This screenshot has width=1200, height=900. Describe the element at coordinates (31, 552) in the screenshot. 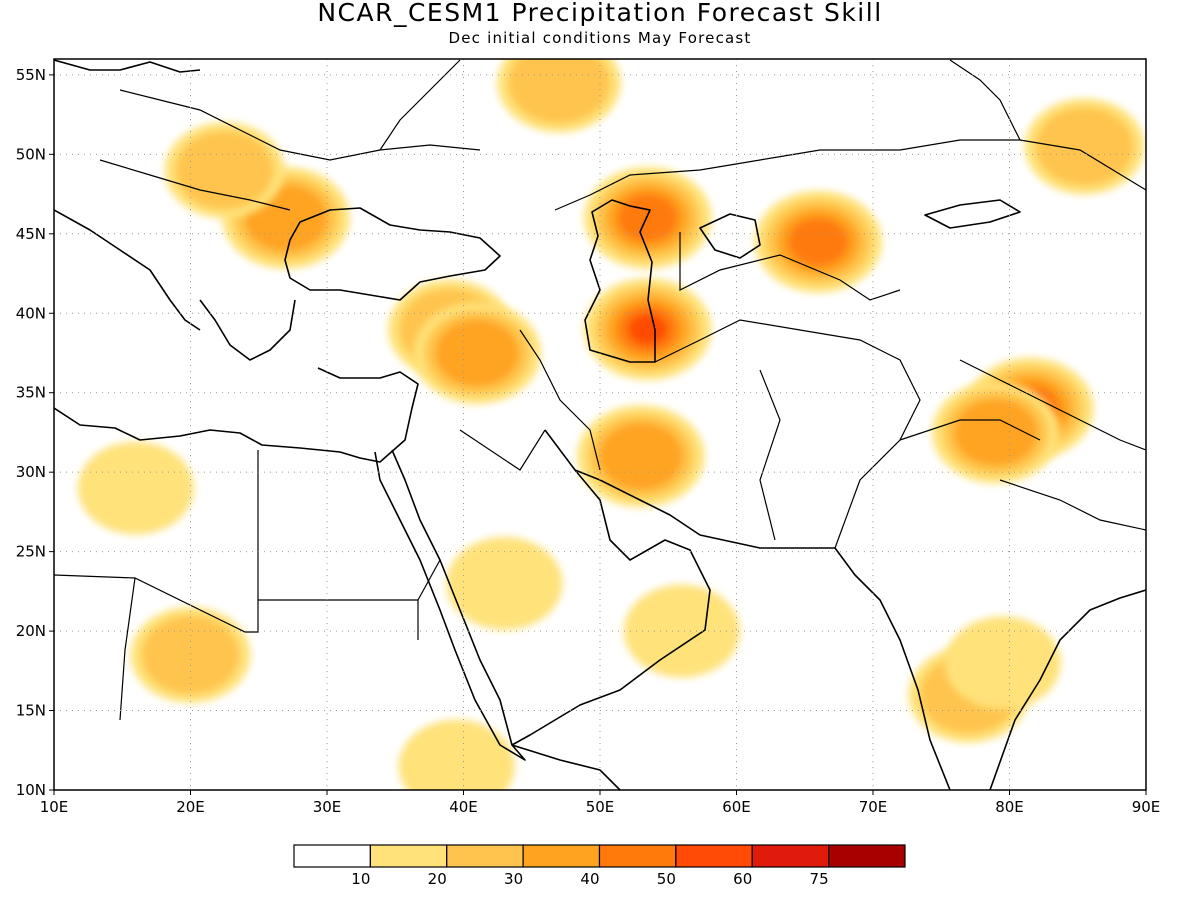

I see `y-tick-label: 25N` at that location.